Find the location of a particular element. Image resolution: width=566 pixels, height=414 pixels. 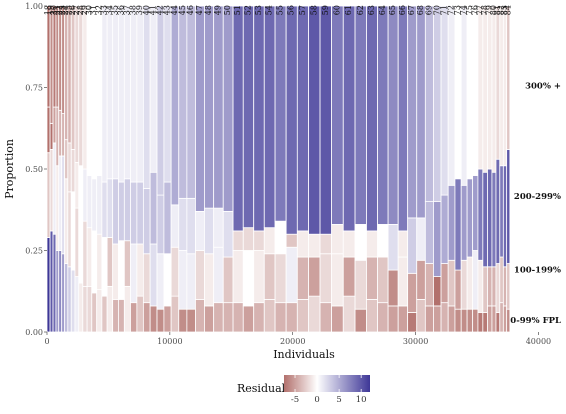

age-label: 37 is located at coordinates (126, 10).